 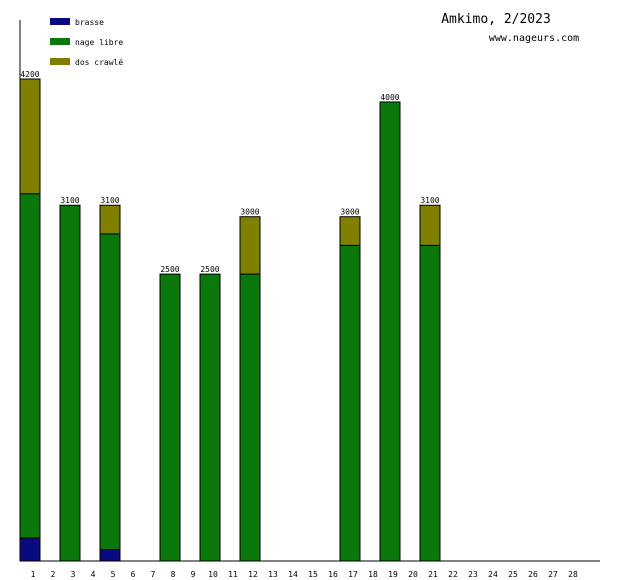 I want to click on x-tick-label: 22, so click(x=453, y=574).